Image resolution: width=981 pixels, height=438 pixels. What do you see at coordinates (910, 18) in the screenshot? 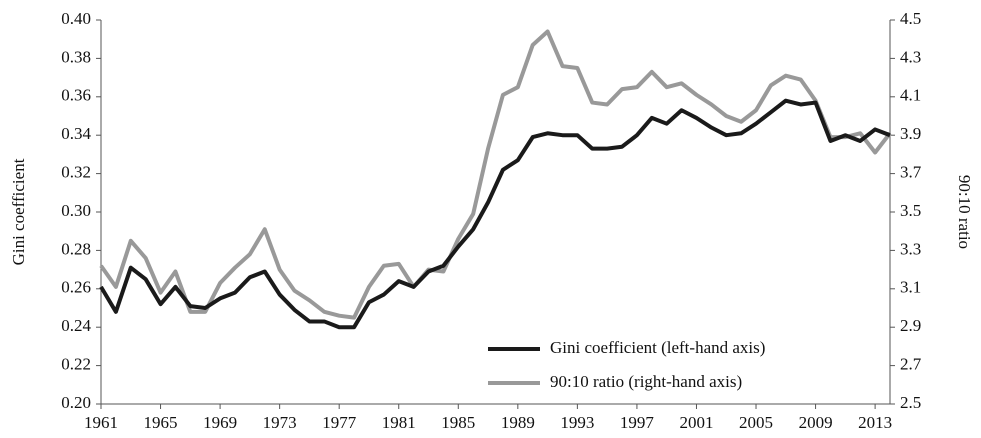
I see `y2-tick-label: 4.5` at bounding box center [910, 18].